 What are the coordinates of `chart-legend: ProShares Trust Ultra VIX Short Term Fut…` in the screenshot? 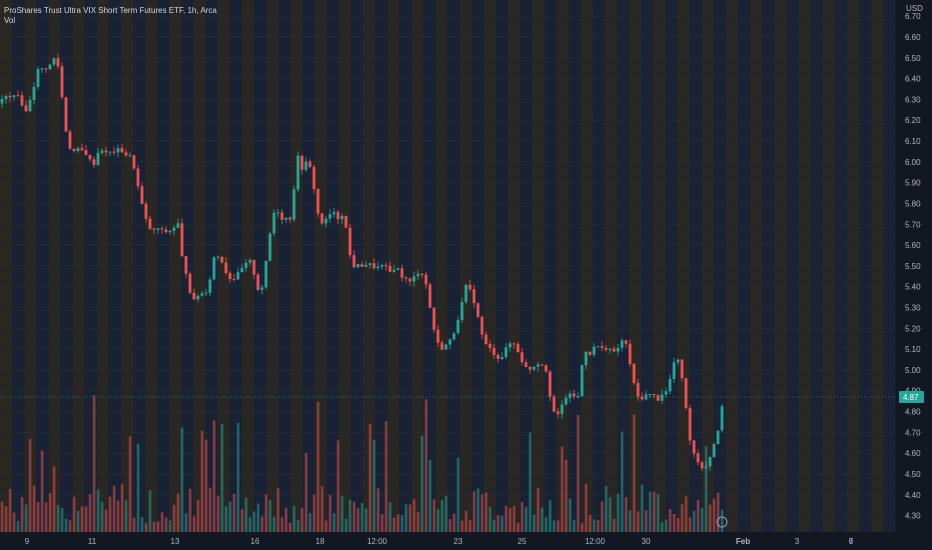 It's located at (110, 16).